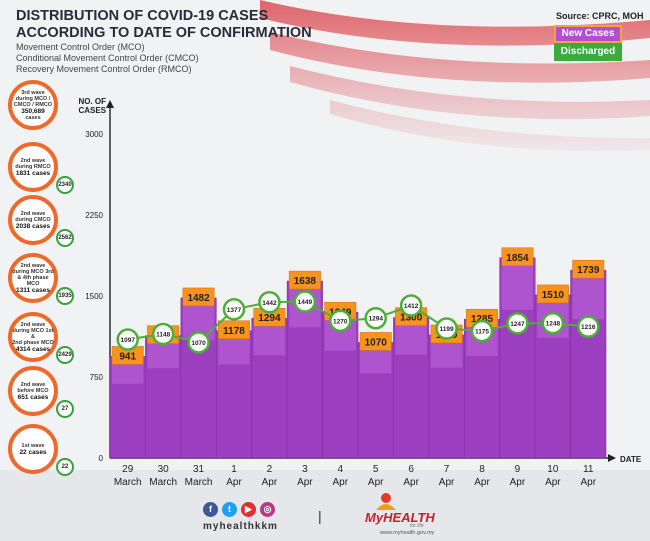  What do you see at coordinates (199, 469) in the screenshot?
I see `x-tick-label: 31` at bounding box center [199, 469].